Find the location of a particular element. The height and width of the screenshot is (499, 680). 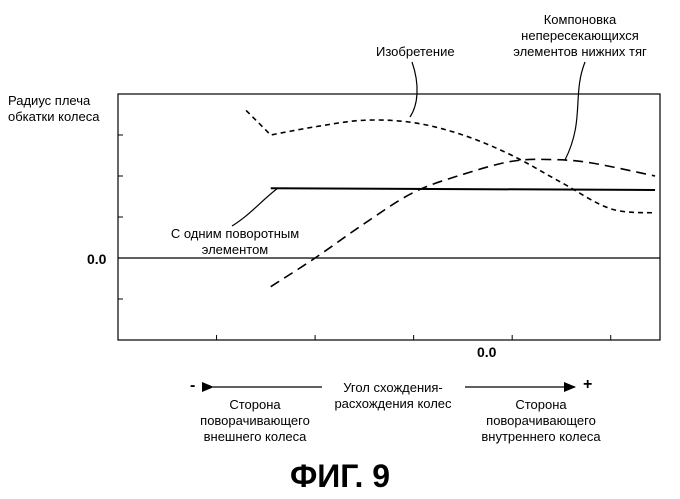

left-side-label: Сторона поворачивающего внешнего колеса is located at coordinates (255, 421).